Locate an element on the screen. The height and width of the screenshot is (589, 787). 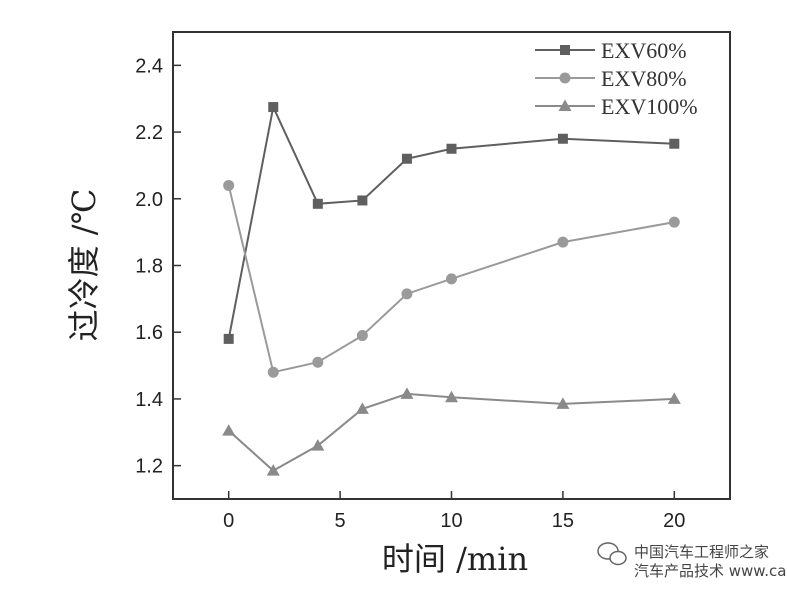
x-tick-label: 5 is located at coordinates (340, 521).